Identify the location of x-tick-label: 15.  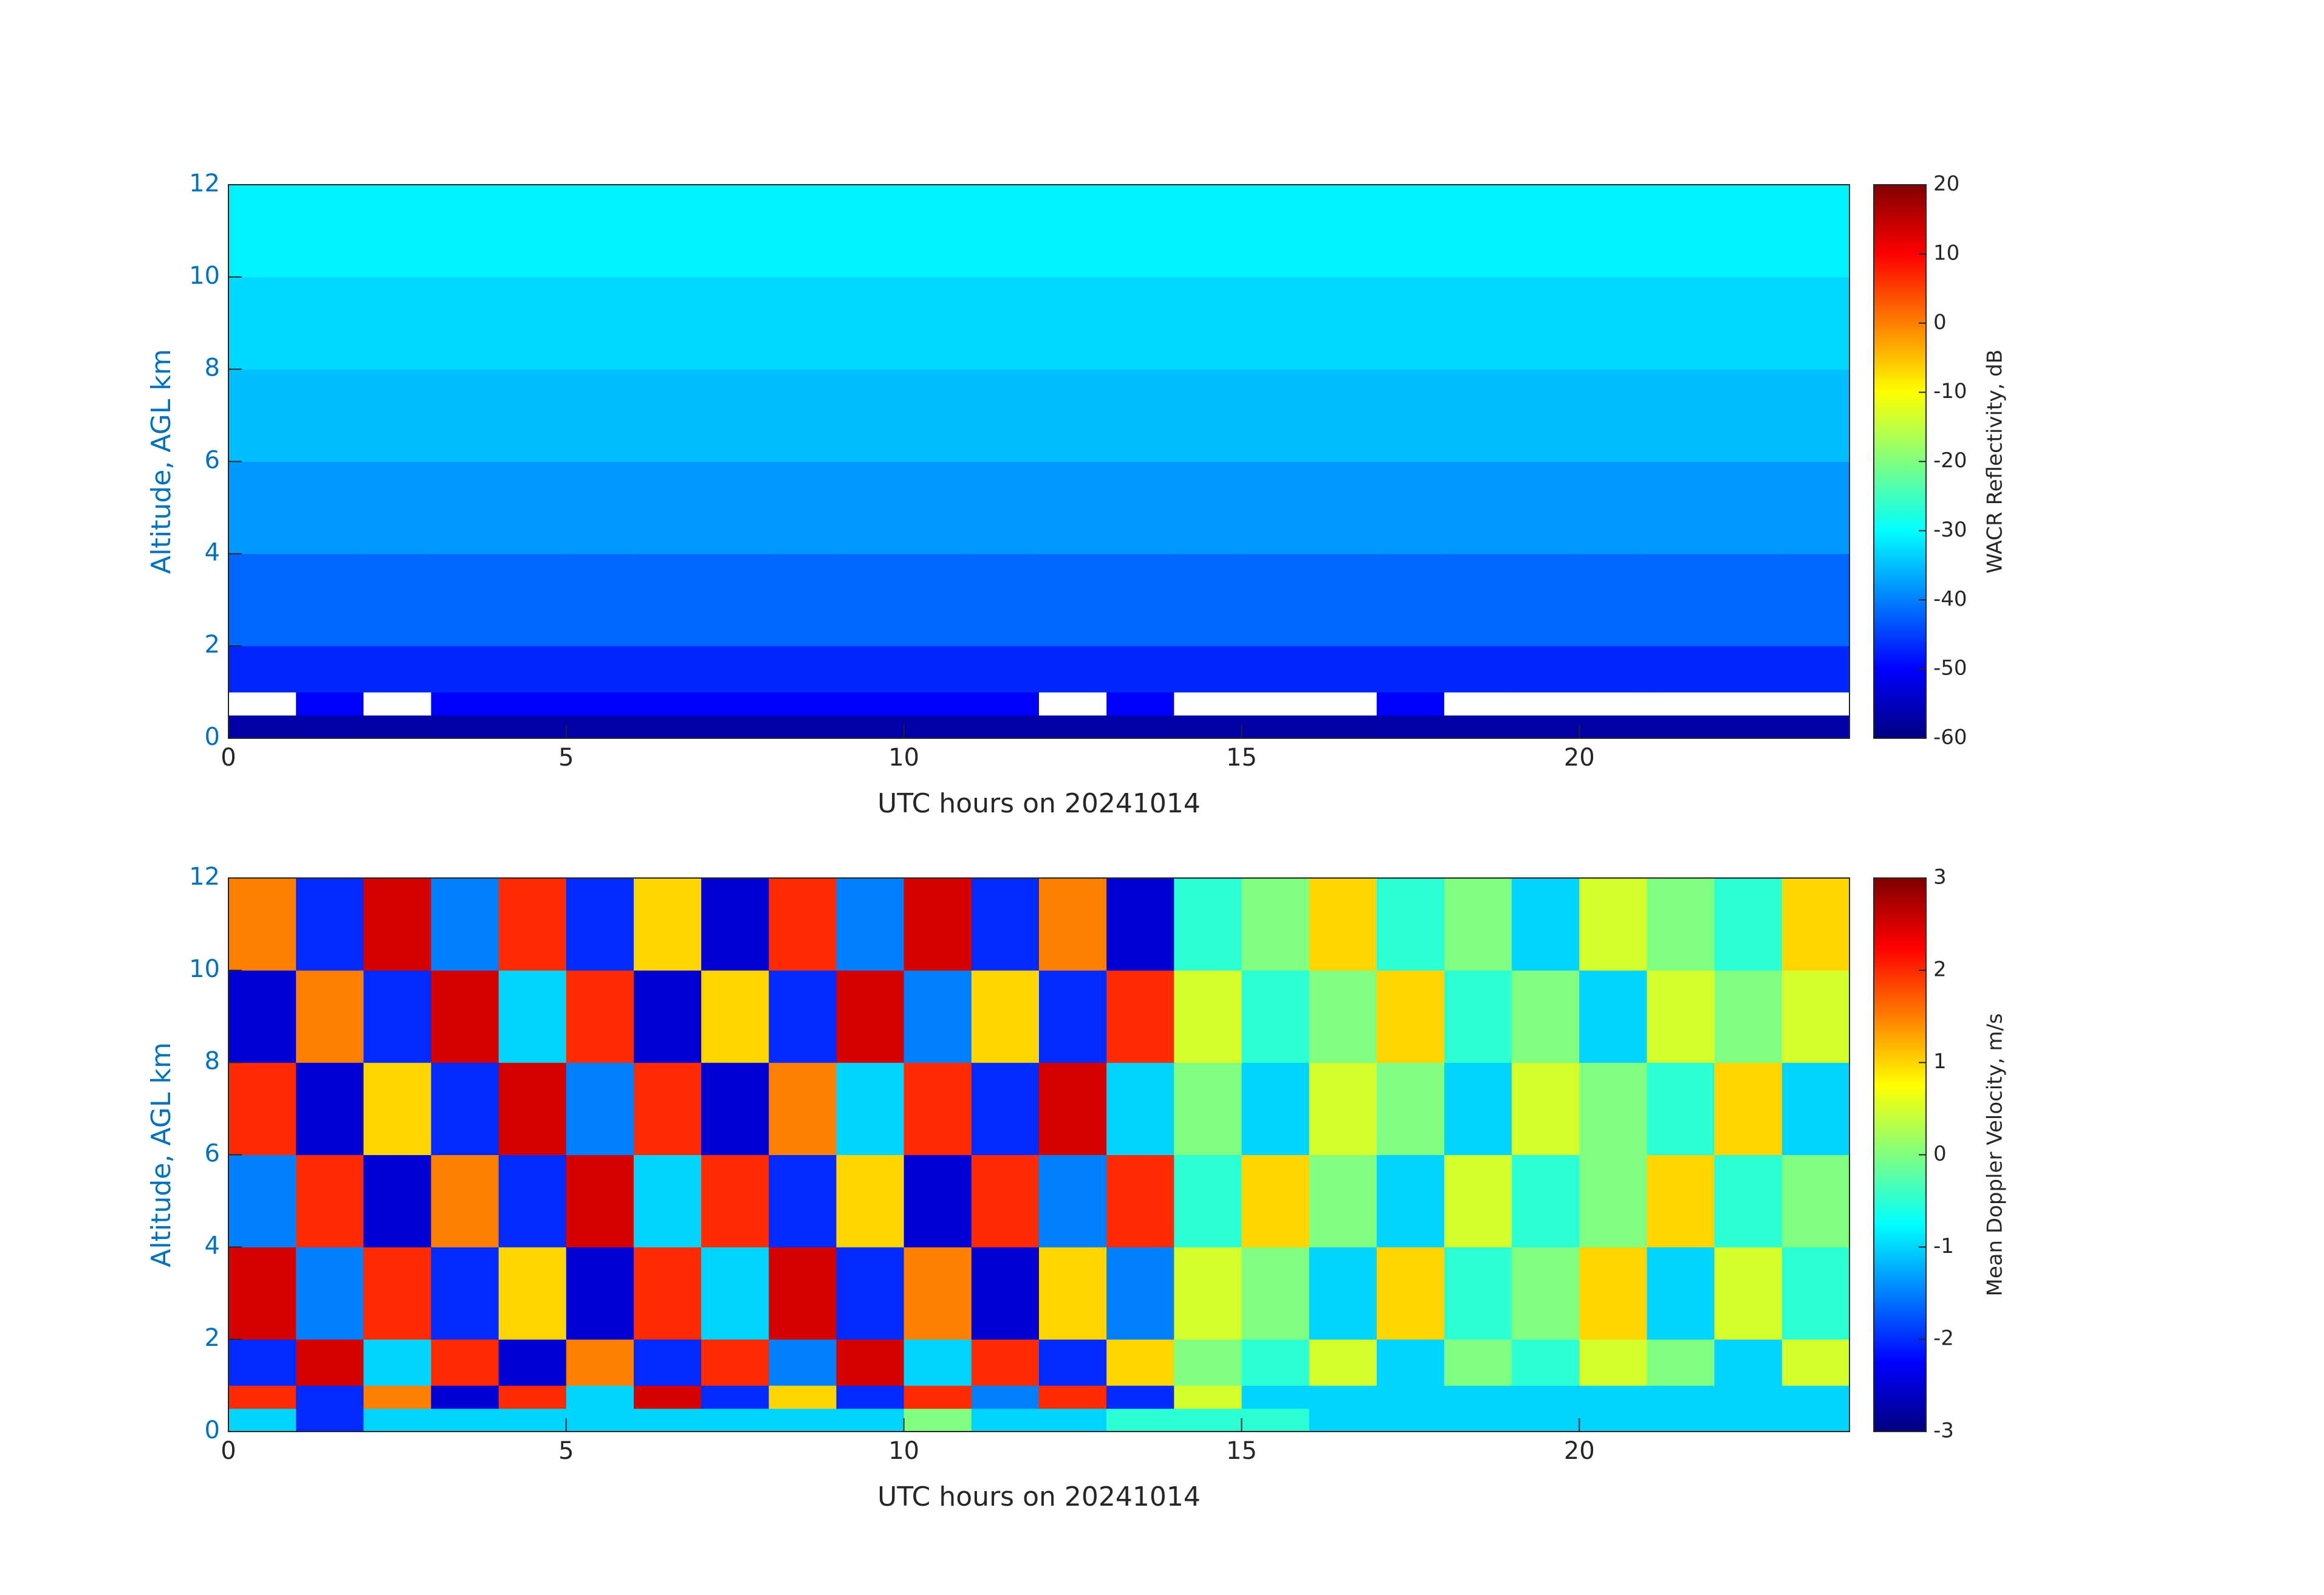
(1241, 758).